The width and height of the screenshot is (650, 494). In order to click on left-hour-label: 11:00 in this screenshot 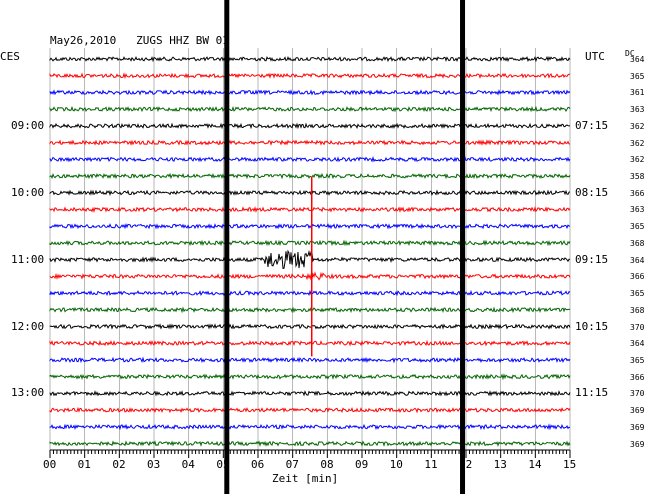, I will do `click(28, 259)`.